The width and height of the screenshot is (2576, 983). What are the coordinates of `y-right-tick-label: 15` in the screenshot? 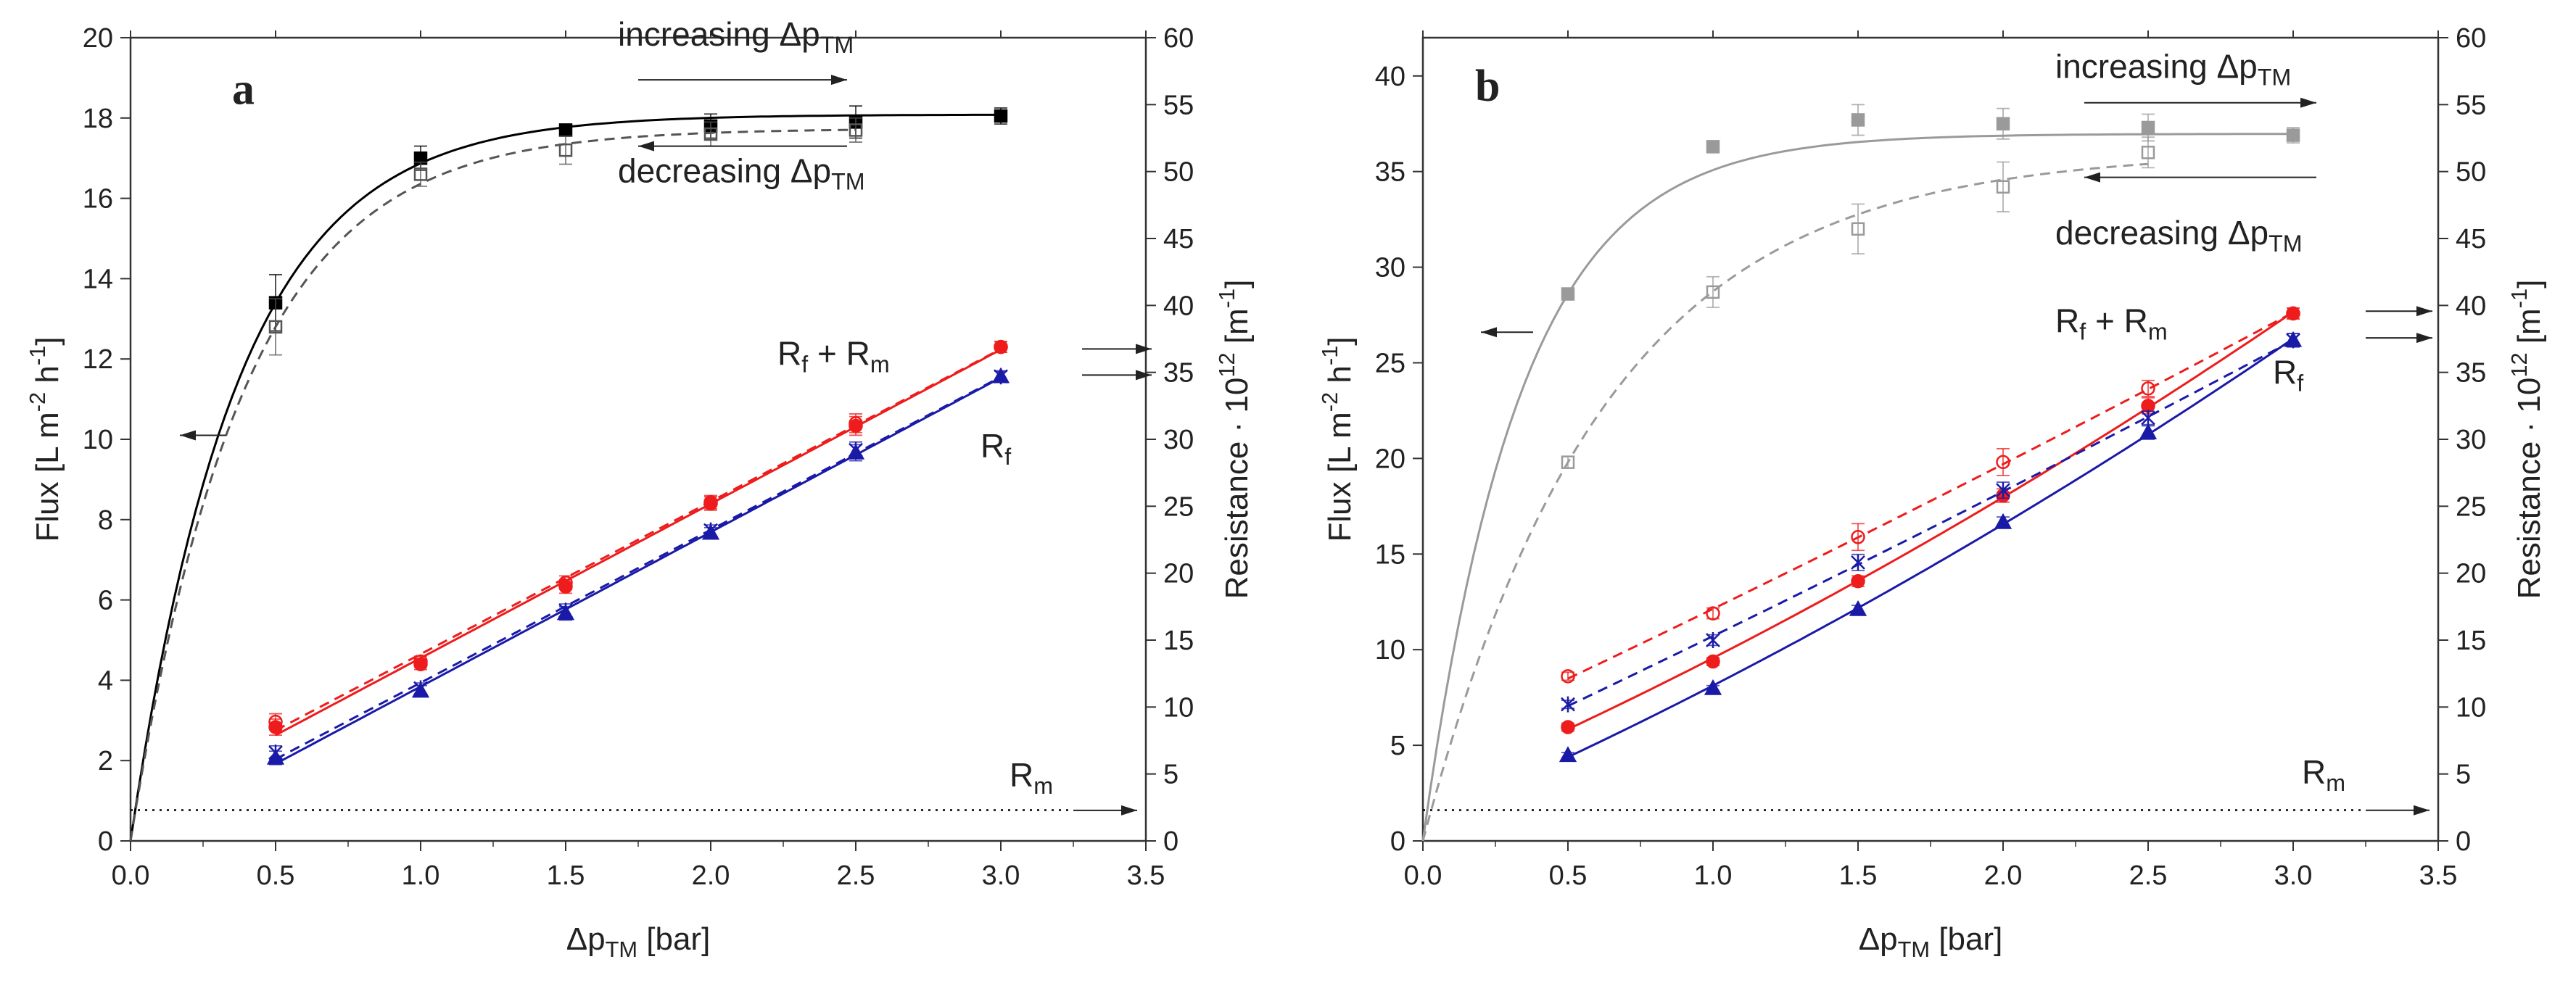 It's located at (1178, 641).